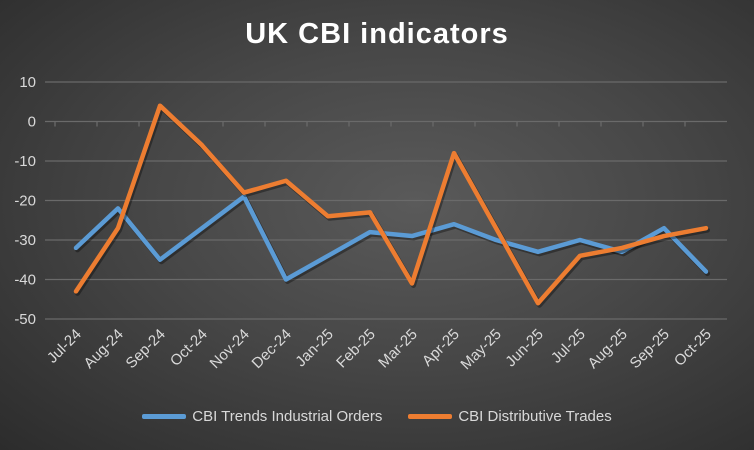 The width and height of the screenshot is (754, 450). I want to click on x-tick-label: Oct-24, so click(189, 348).